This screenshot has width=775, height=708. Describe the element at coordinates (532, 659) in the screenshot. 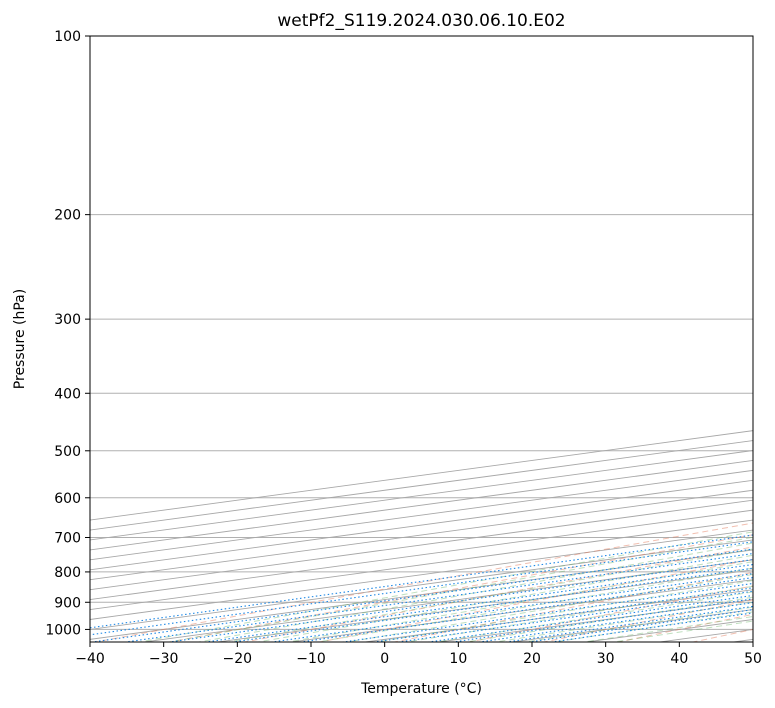

I see `x-tick-label: 20` at that location.